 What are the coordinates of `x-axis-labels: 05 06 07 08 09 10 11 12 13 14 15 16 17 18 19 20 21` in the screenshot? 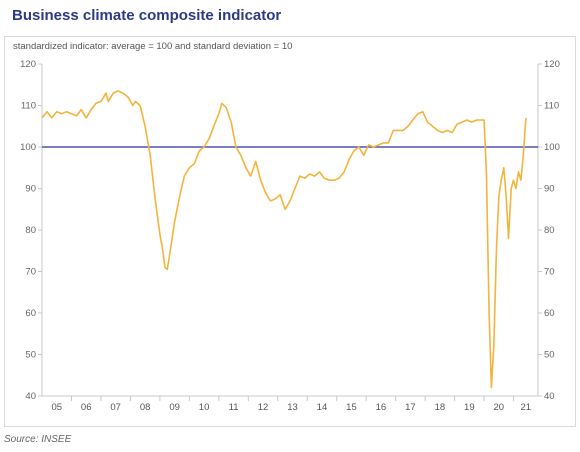 It's located at (291, 407).